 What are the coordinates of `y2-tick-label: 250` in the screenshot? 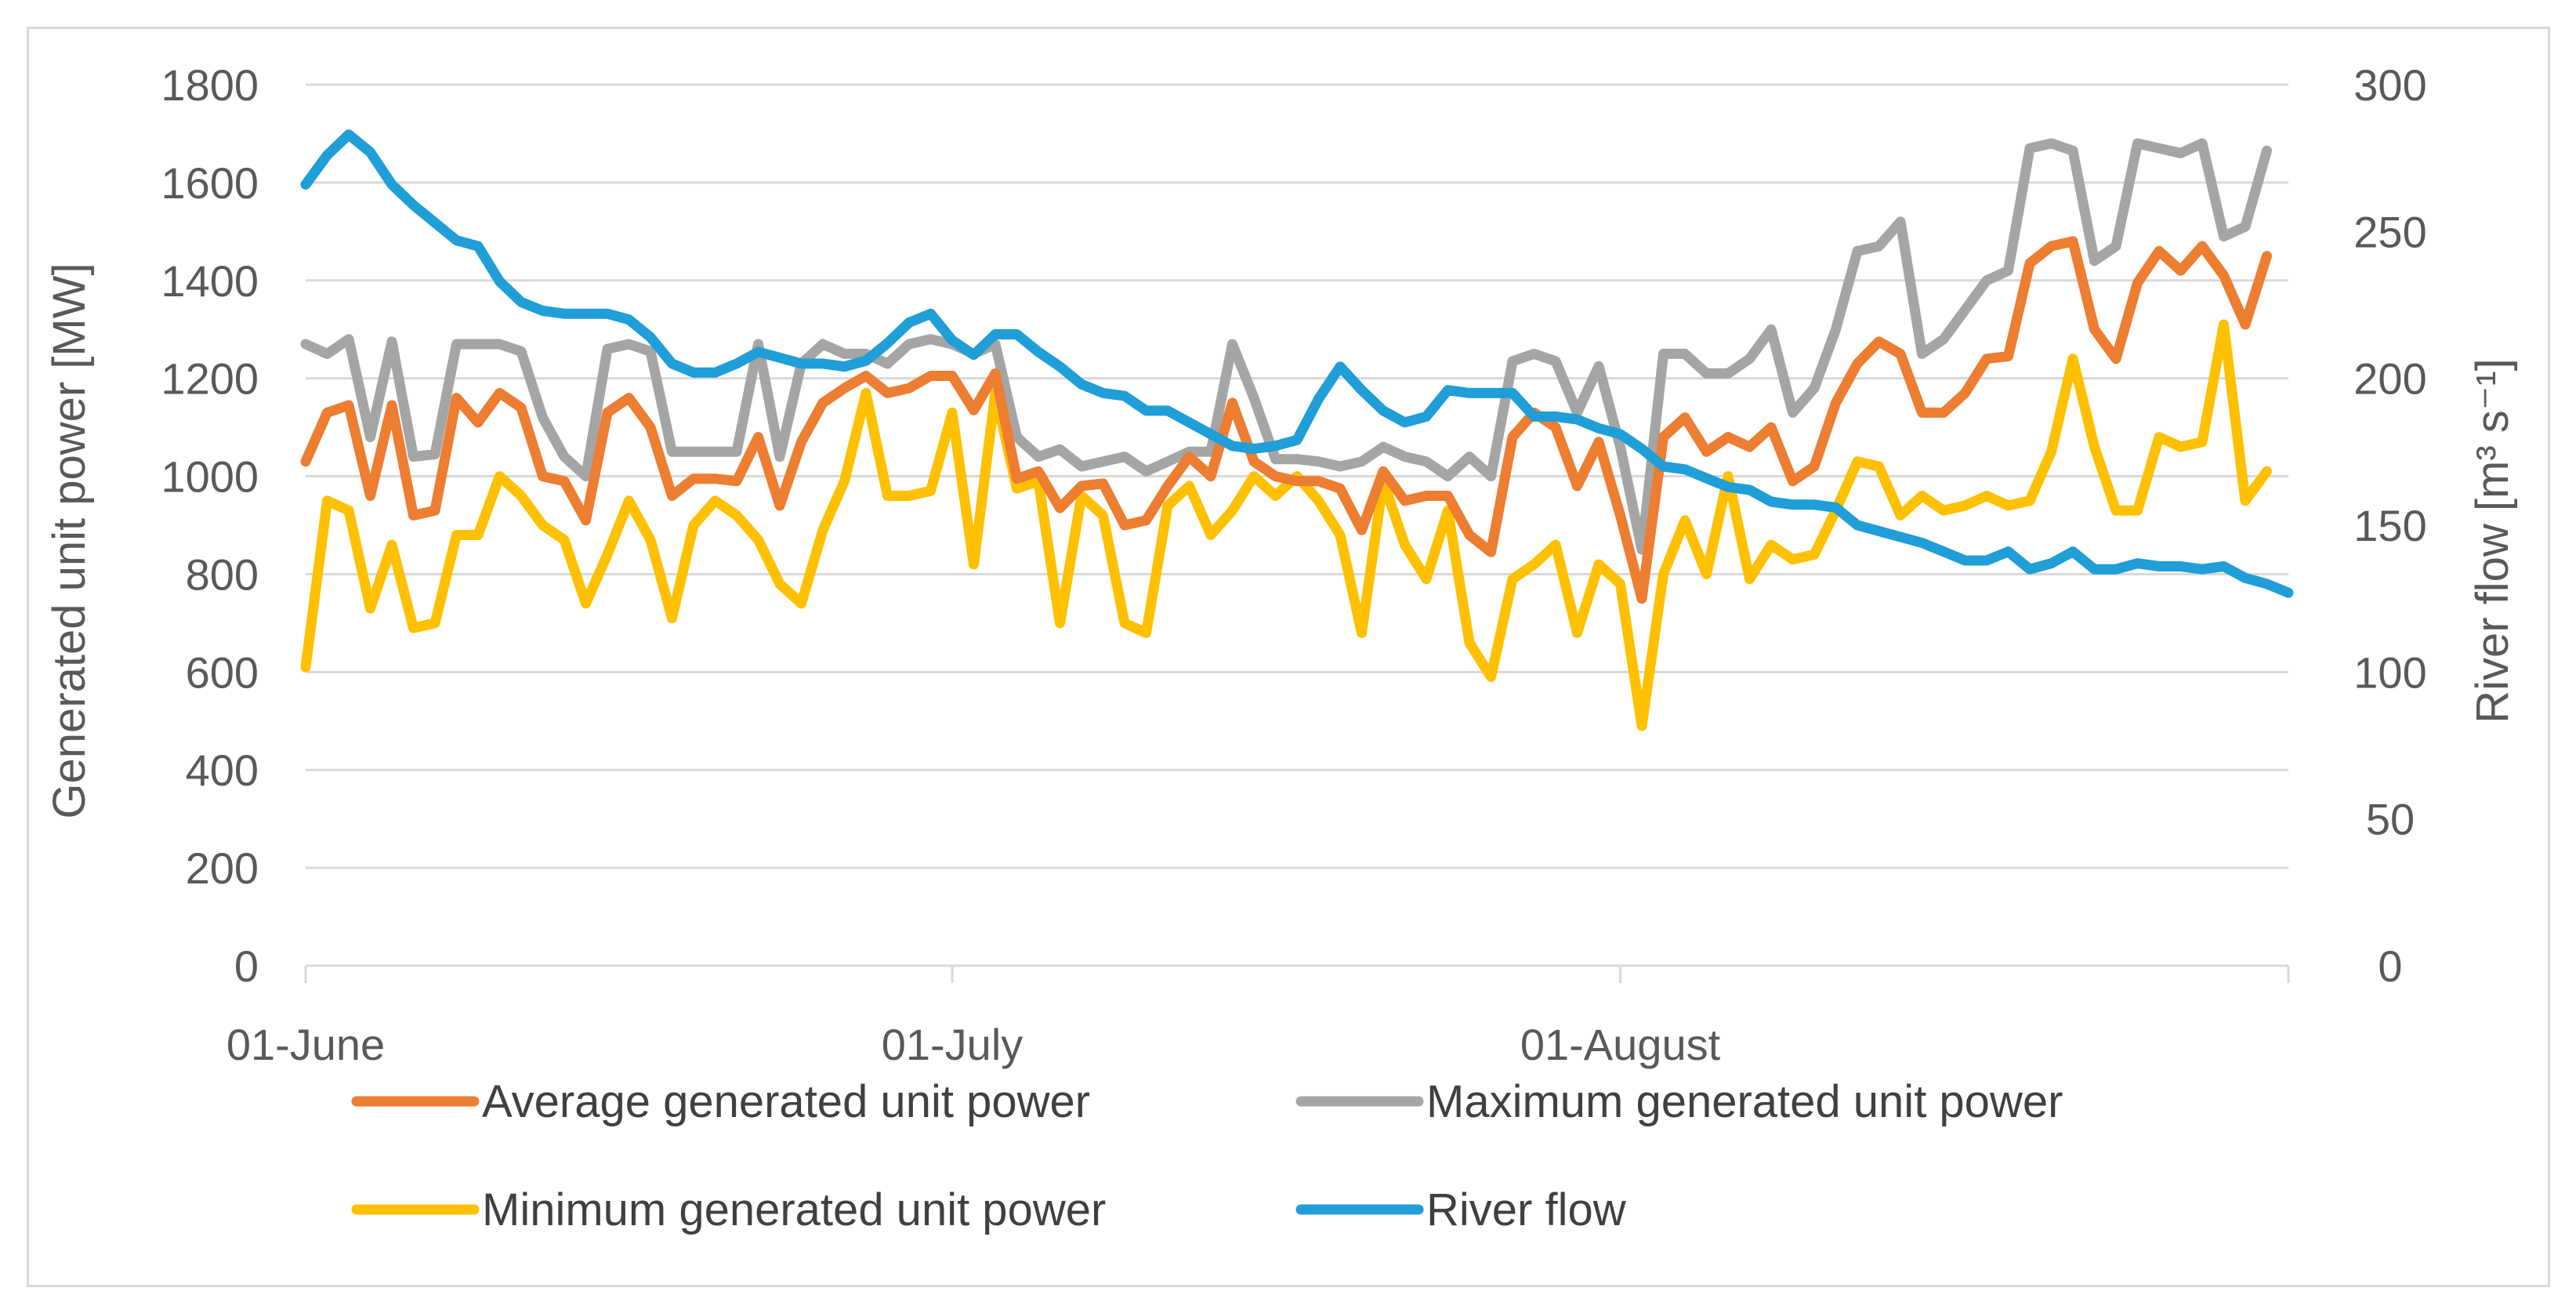 It's located at (2389, 232).